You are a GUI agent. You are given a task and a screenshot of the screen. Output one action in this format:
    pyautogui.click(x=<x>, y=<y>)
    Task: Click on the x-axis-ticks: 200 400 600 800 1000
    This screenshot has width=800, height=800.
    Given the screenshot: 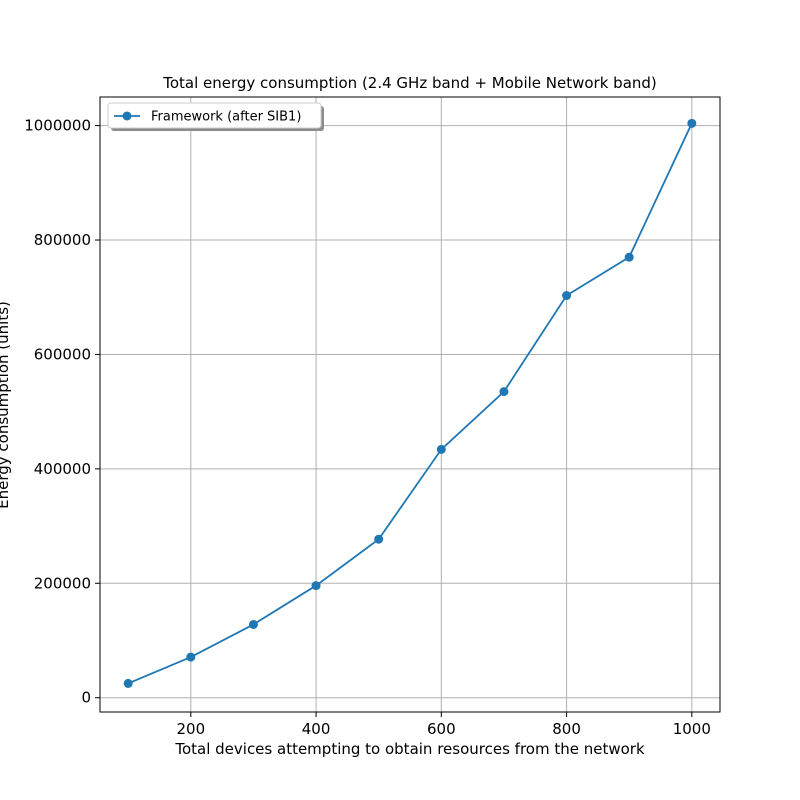 What is the action you would take?
    pyautogui.click(x=443, y=725)
    